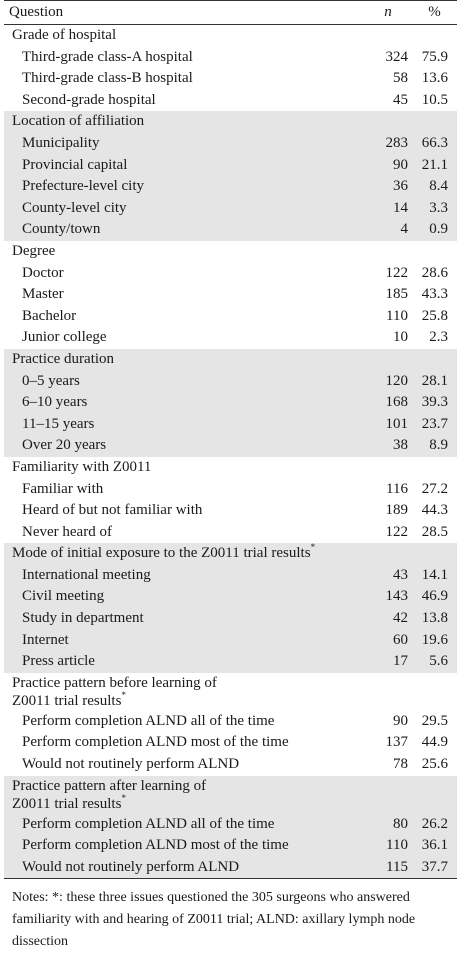 This screenshot has width=461, height=975. I want to click on row-label: Third-grade class-B hospital, so click(107, 78).